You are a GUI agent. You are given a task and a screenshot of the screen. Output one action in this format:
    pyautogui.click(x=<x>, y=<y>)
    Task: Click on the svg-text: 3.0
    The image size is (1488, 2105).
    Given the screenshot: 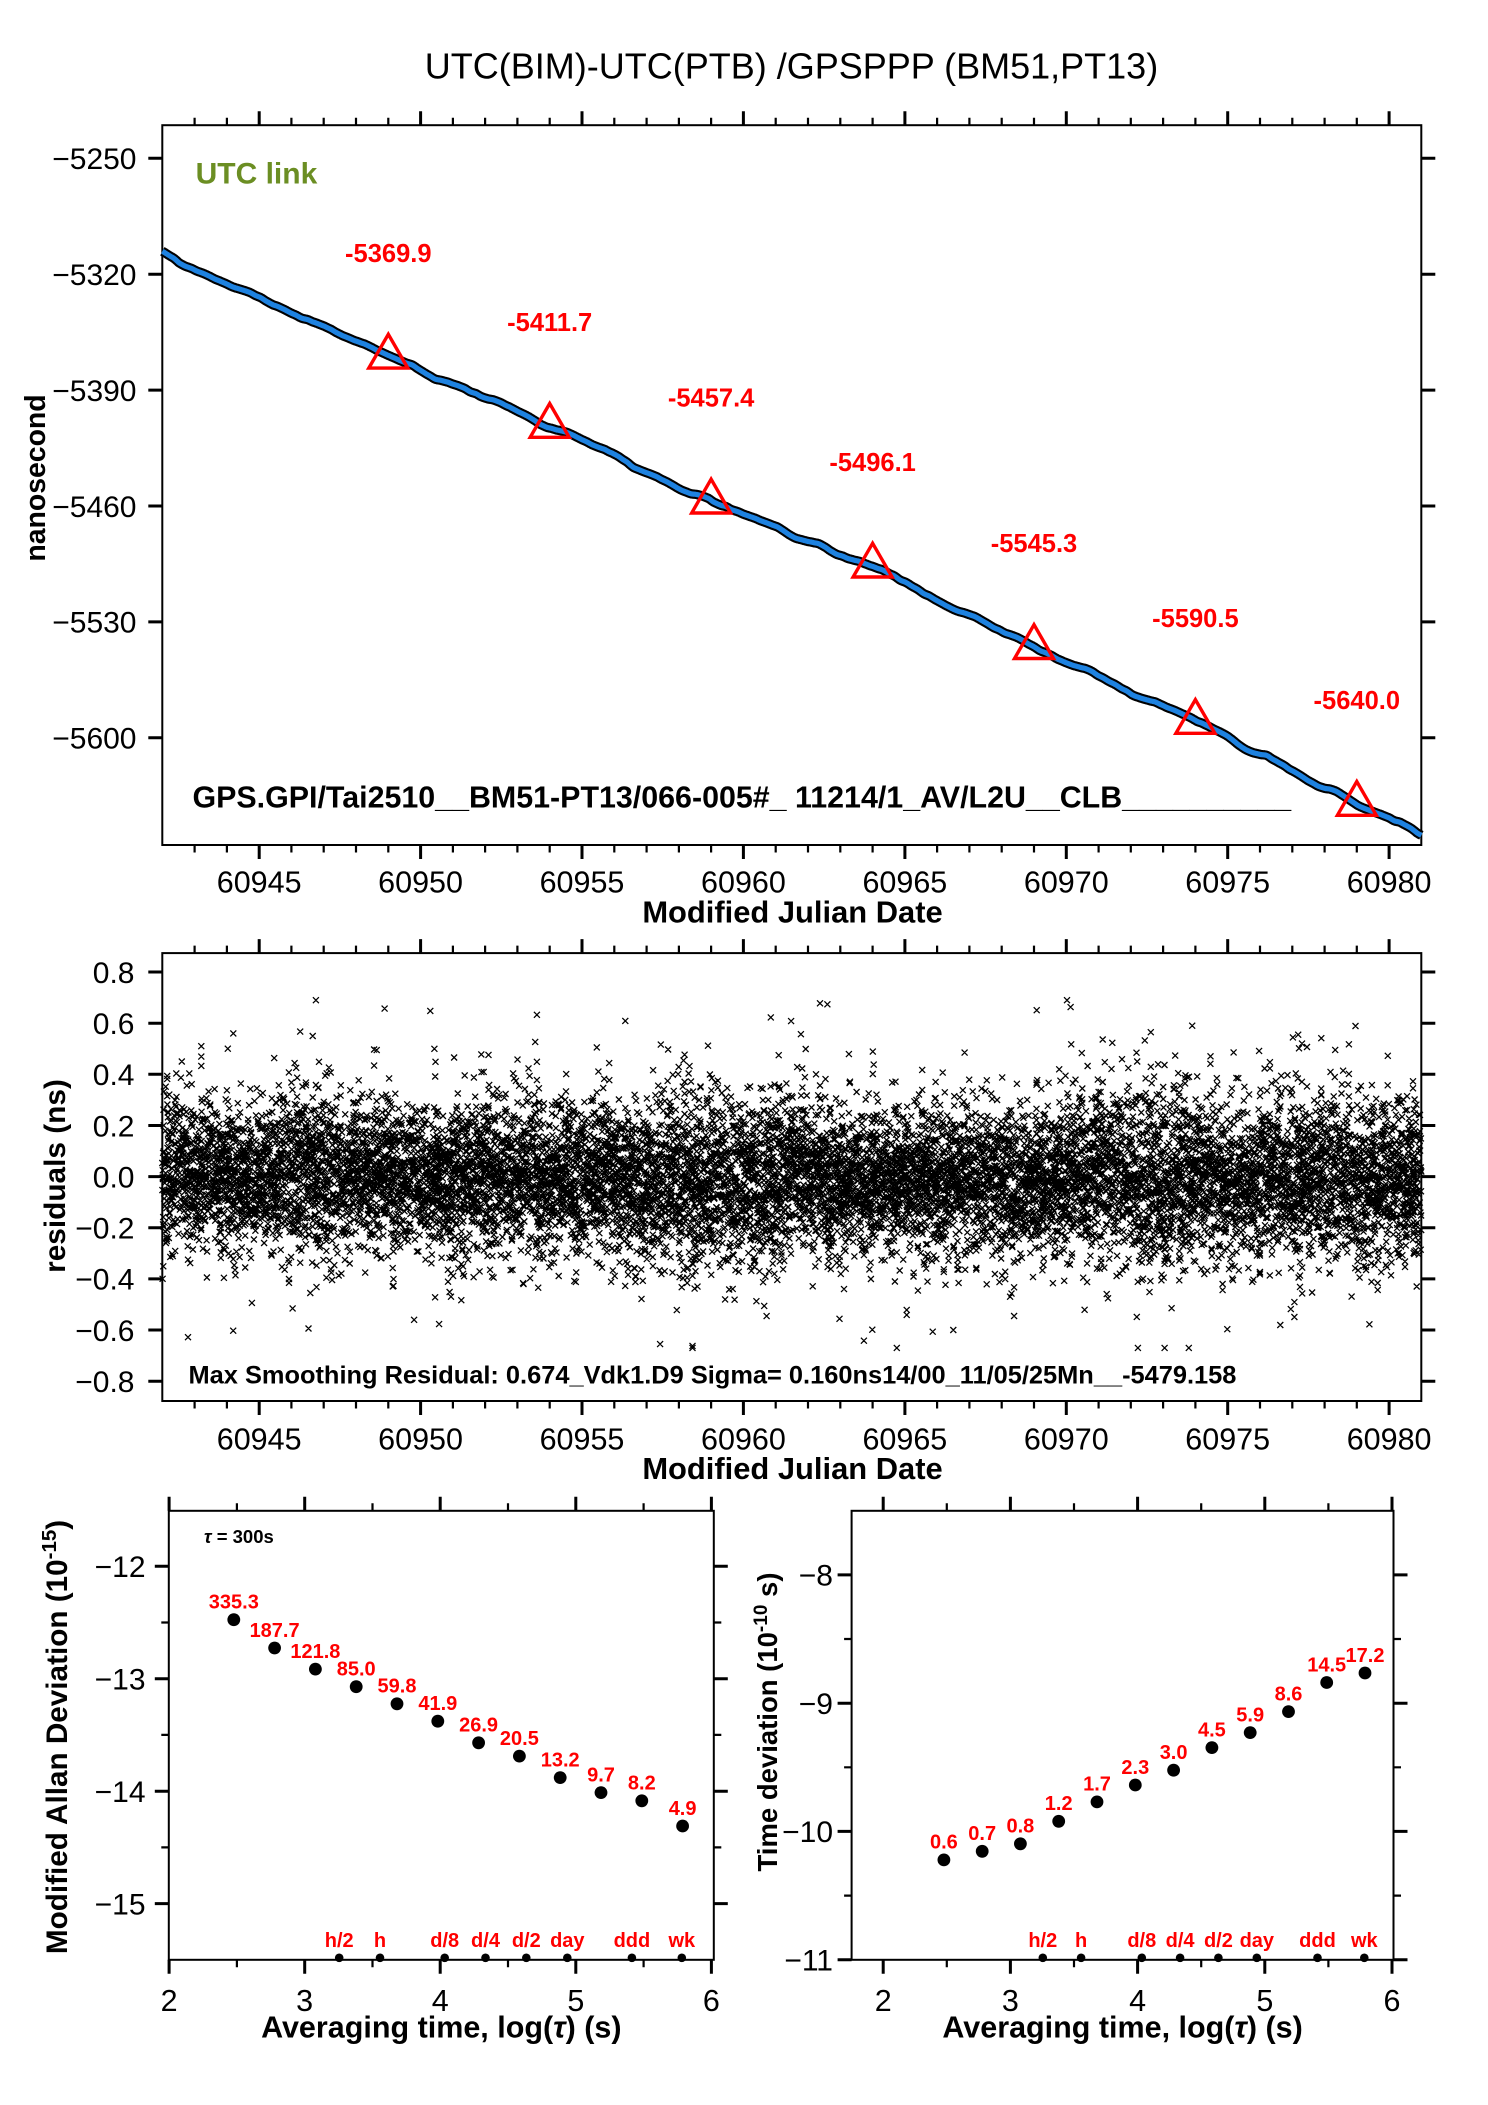 What is the action you would take?
    pyautogui.click(x=1174, y=1753)
    